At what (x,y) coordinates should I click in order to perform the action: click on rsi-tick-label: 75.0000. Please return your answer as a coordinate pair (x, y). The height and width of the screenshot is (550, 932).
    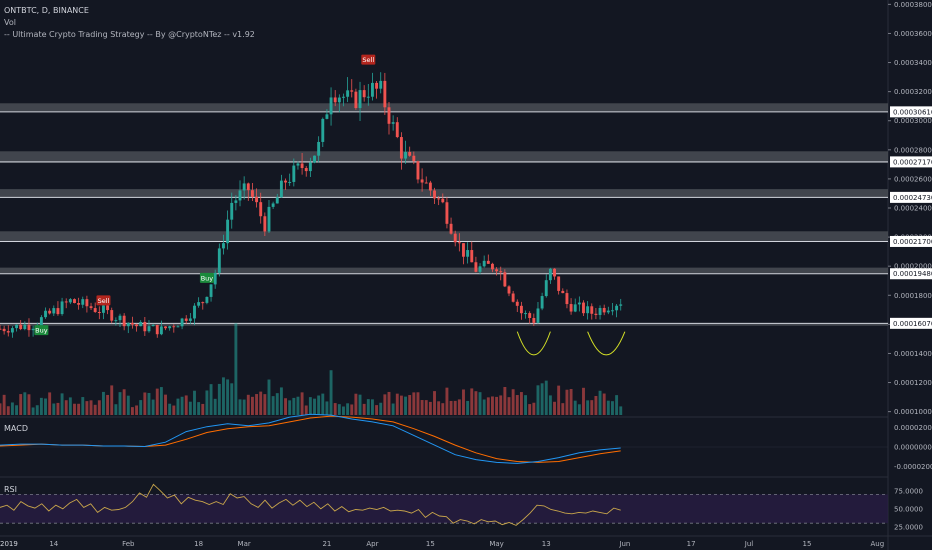
    Looking at the image, I should click on (908, 491).